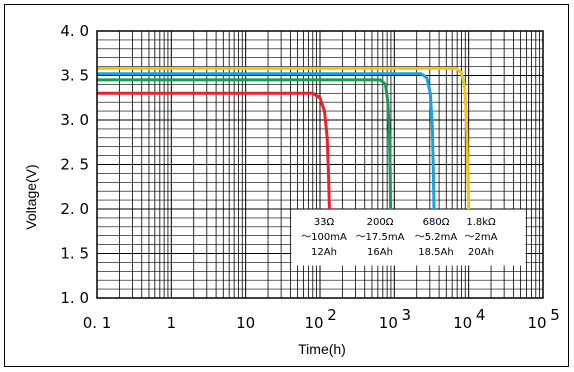  I want to click on x-tick-label: 1, so click(172, 323).